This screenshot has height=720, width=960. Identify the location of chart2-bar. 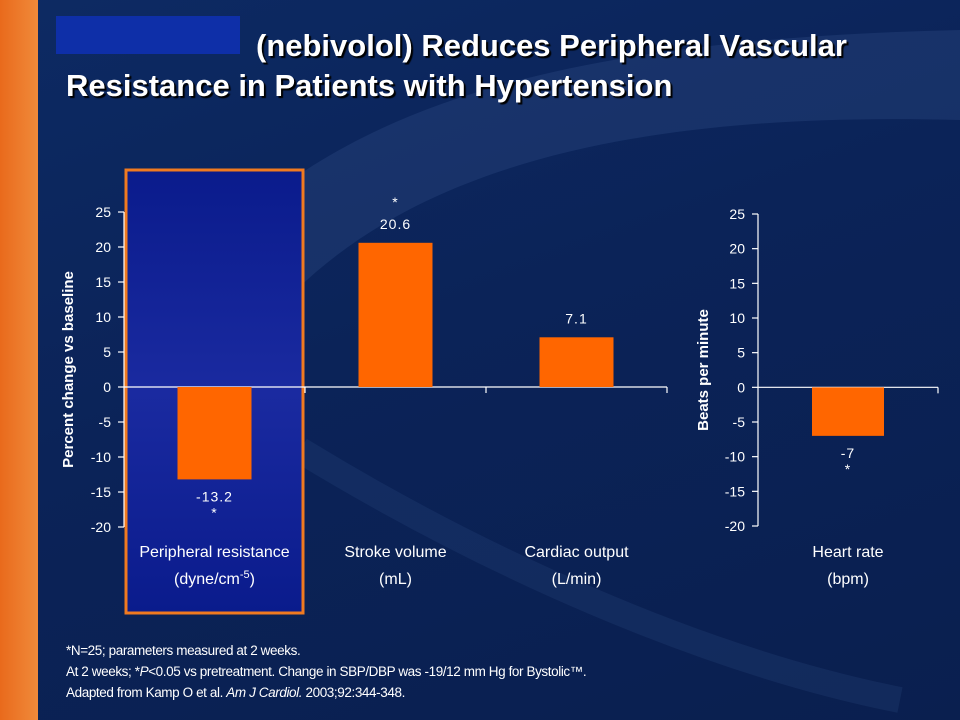
(848, 411).